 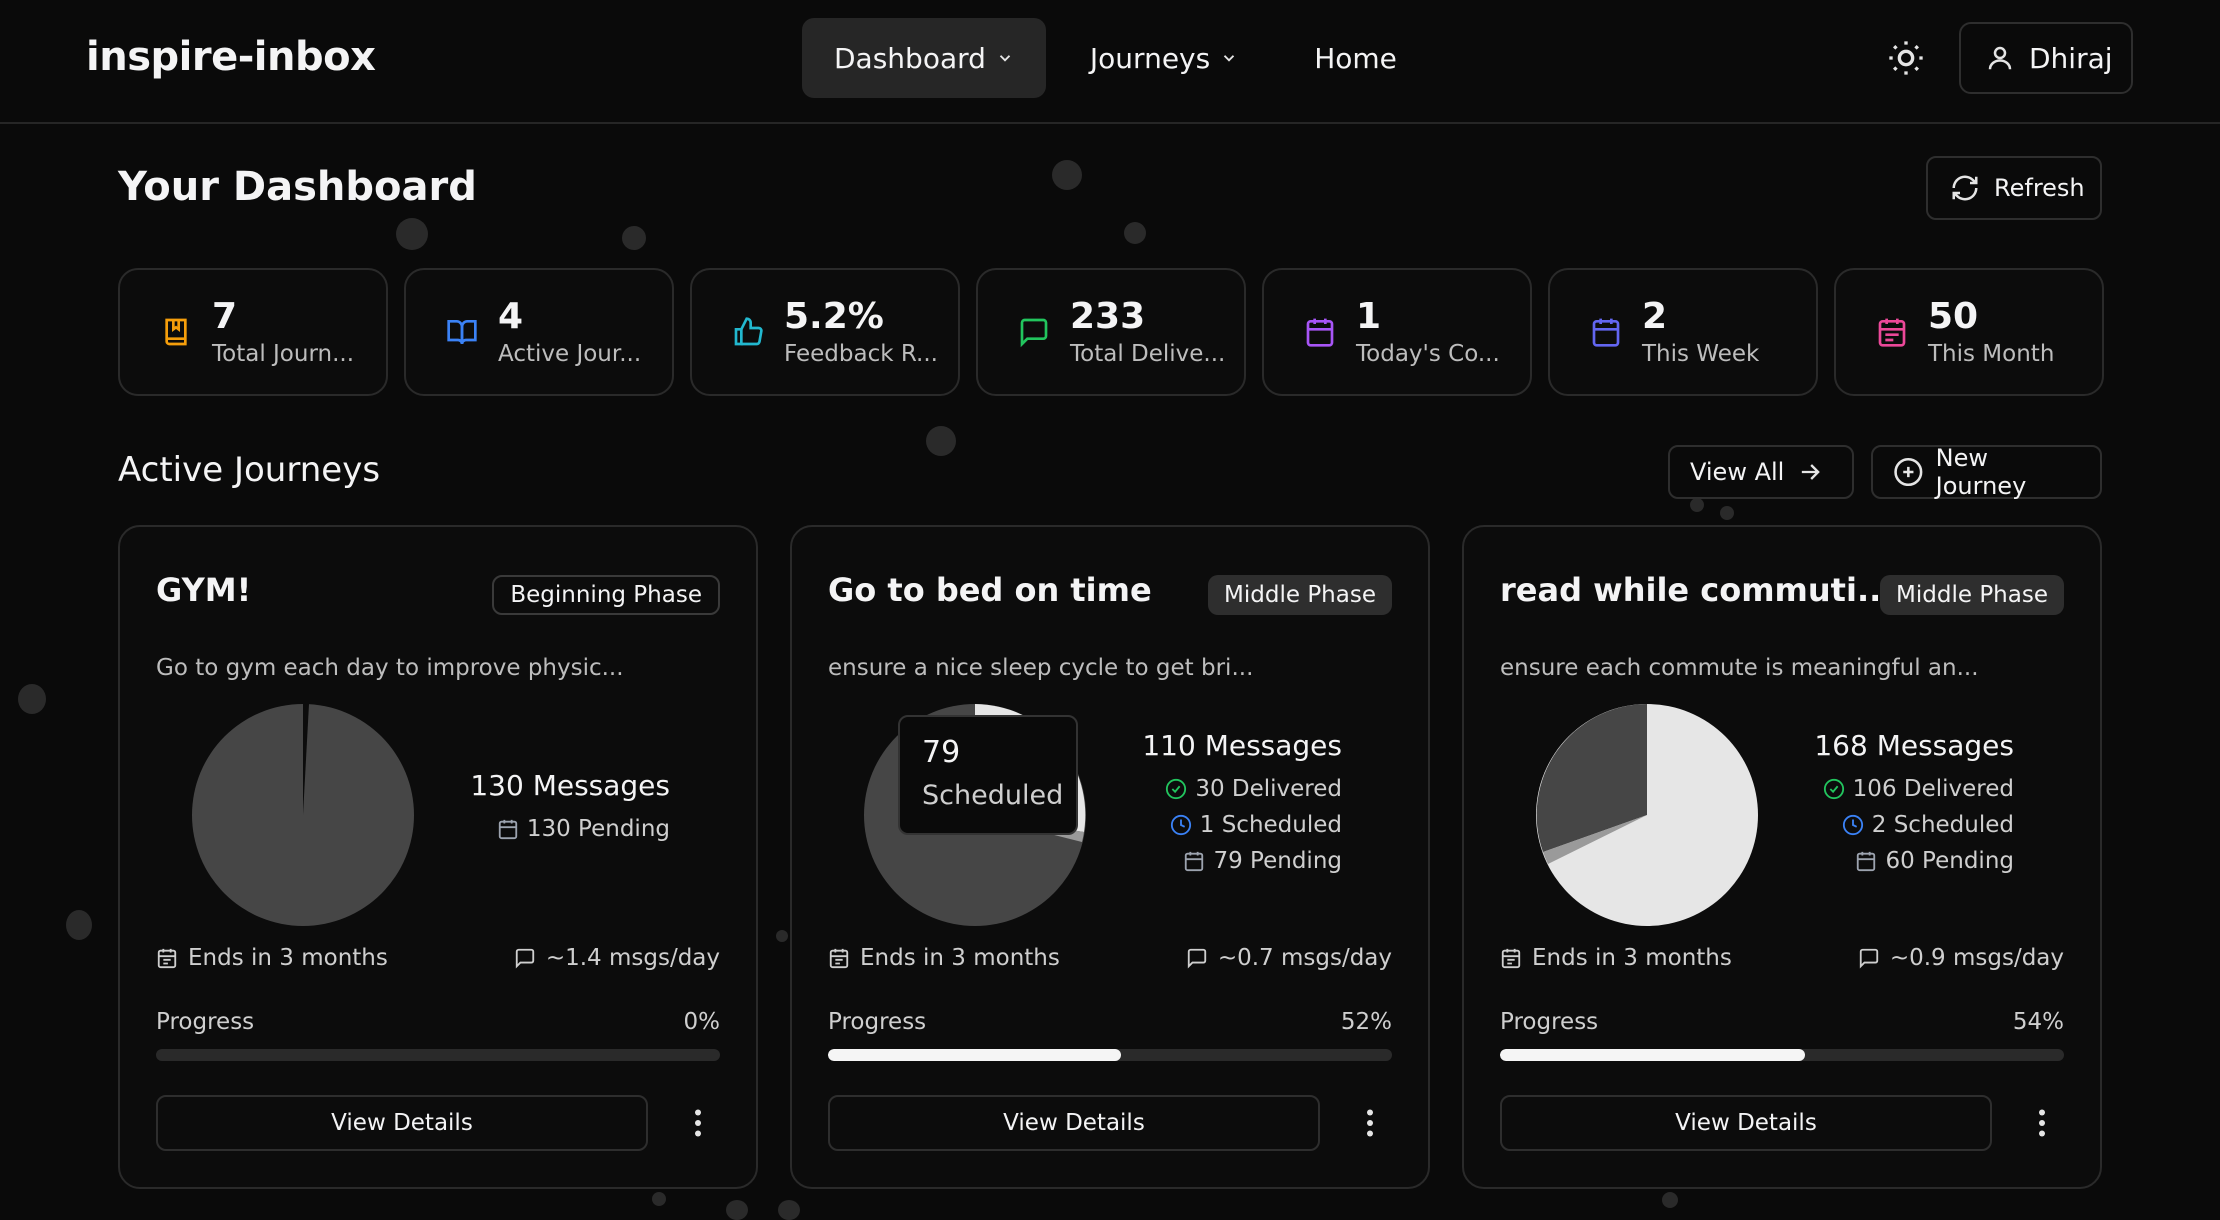 What do you see at coordinates (1591, 778) in the screenshot?
I see `pie-slice-pending` at bounding box center [1591, 778].